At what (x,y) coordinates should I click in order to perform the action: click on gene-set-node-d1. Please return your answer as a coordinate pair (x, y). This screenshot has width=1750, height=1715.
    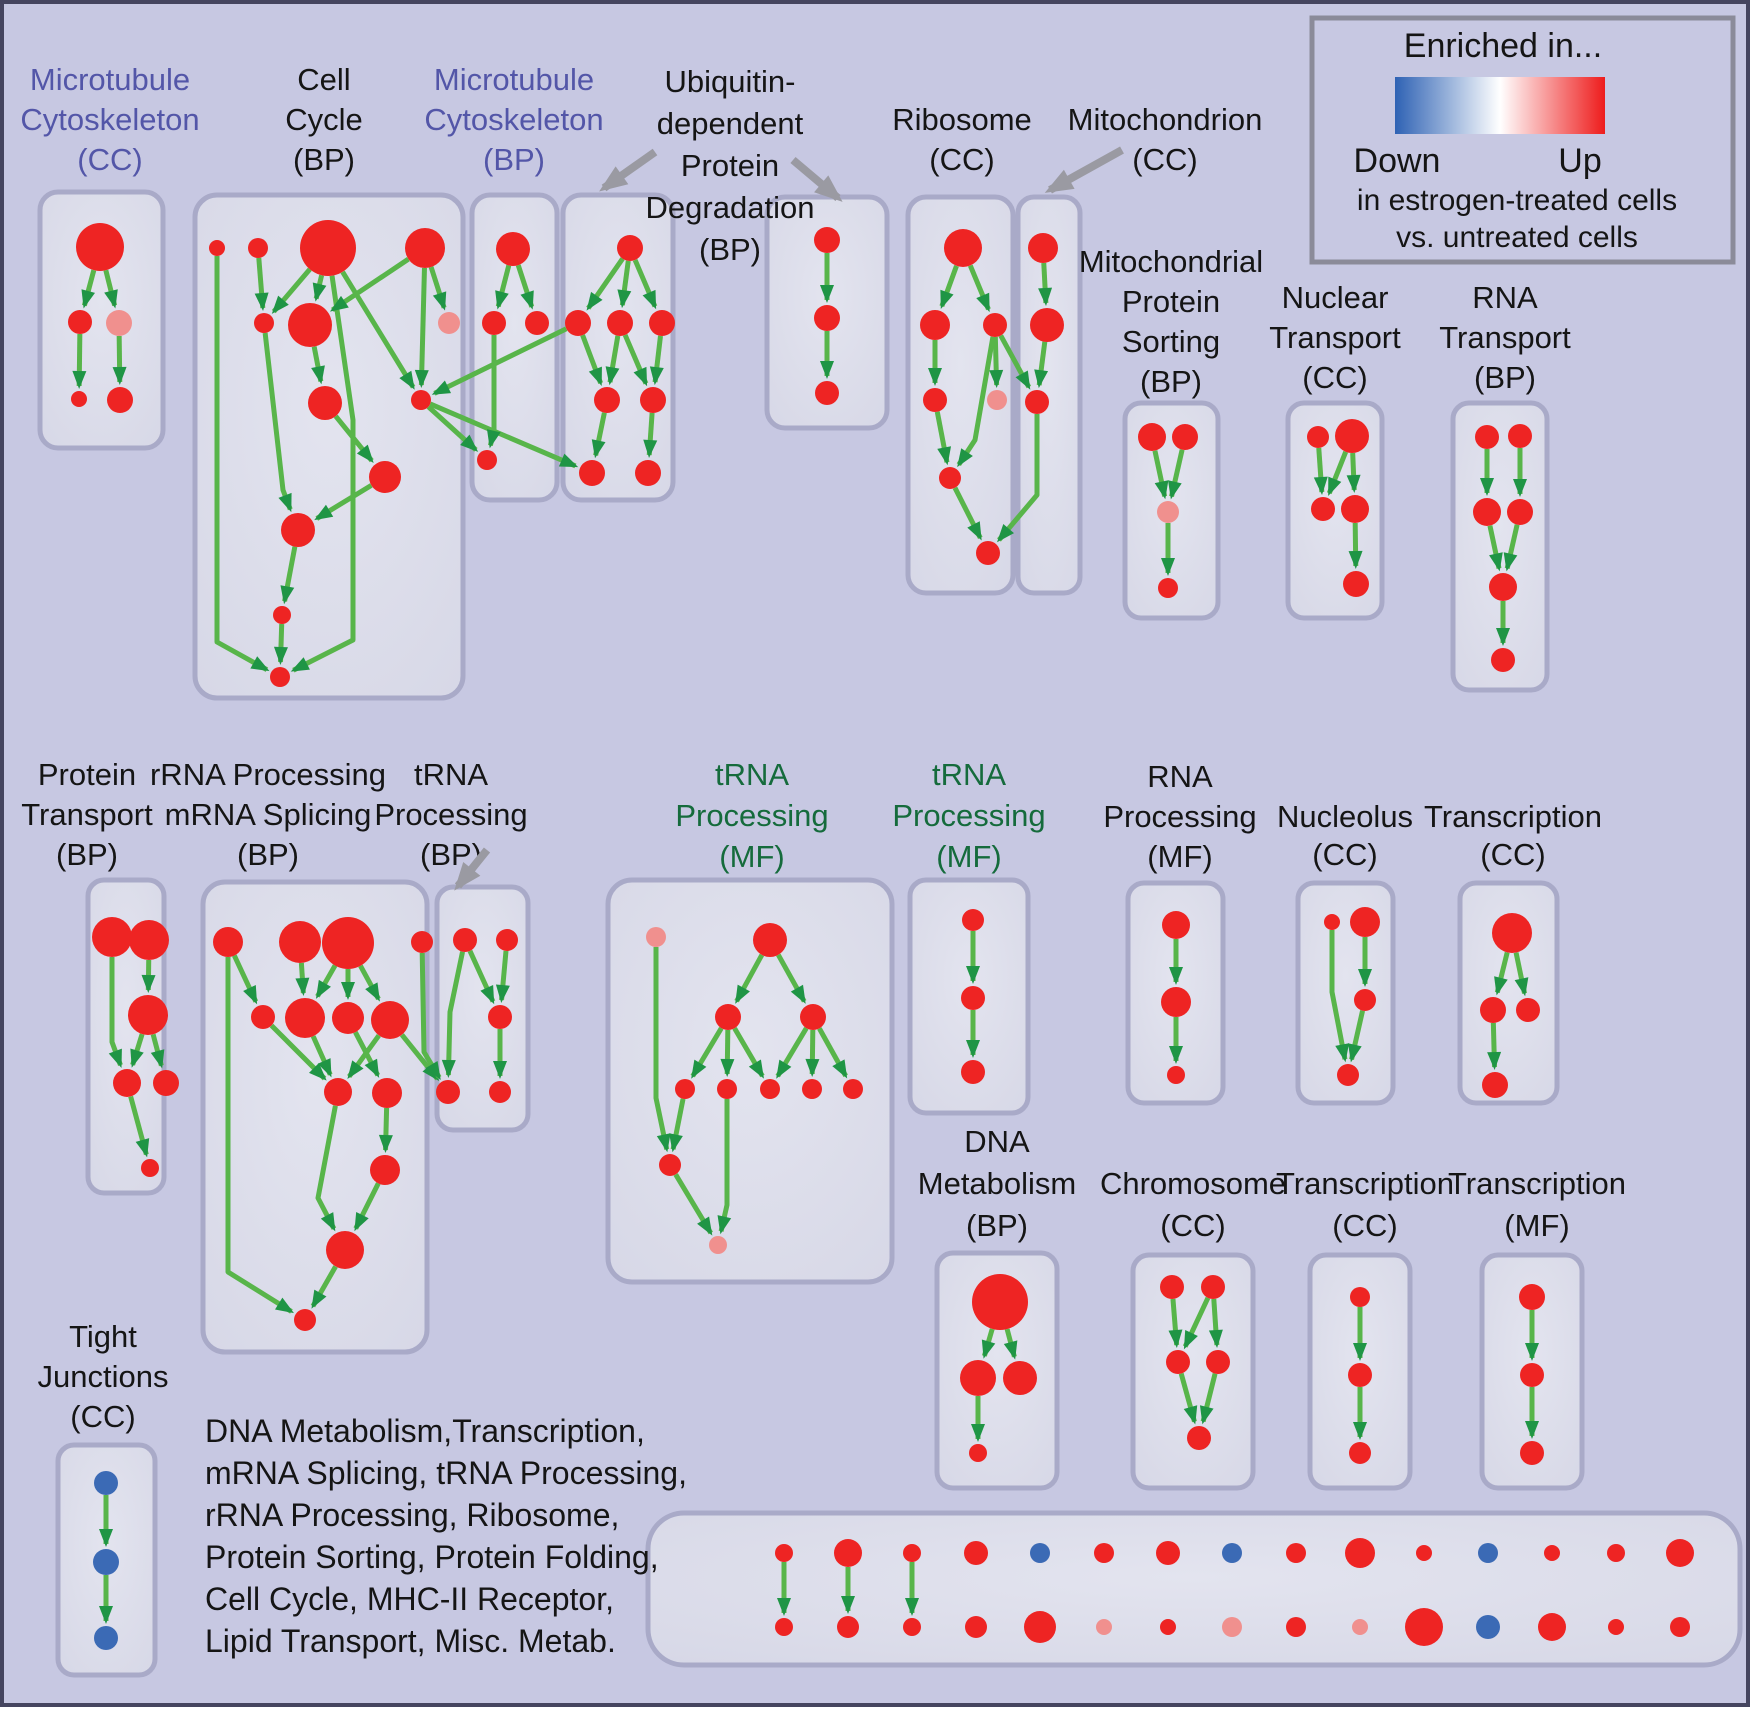
    Looking at the image, I should click on (1000, 1302).